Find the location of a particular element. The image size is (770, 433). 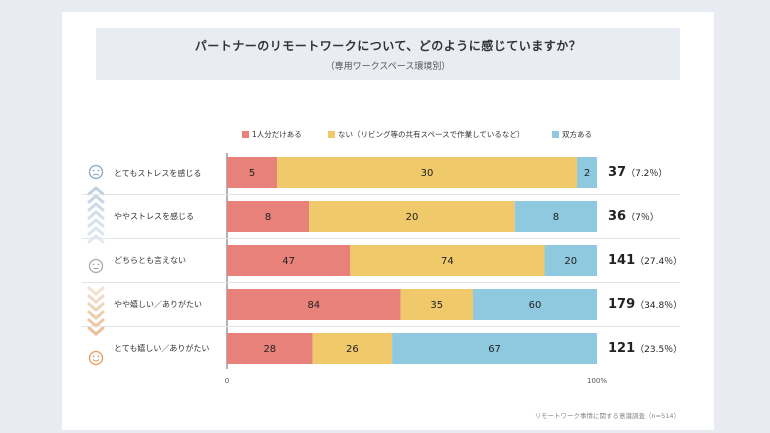

chevron-up-icon is located at coordinates (96, 215).